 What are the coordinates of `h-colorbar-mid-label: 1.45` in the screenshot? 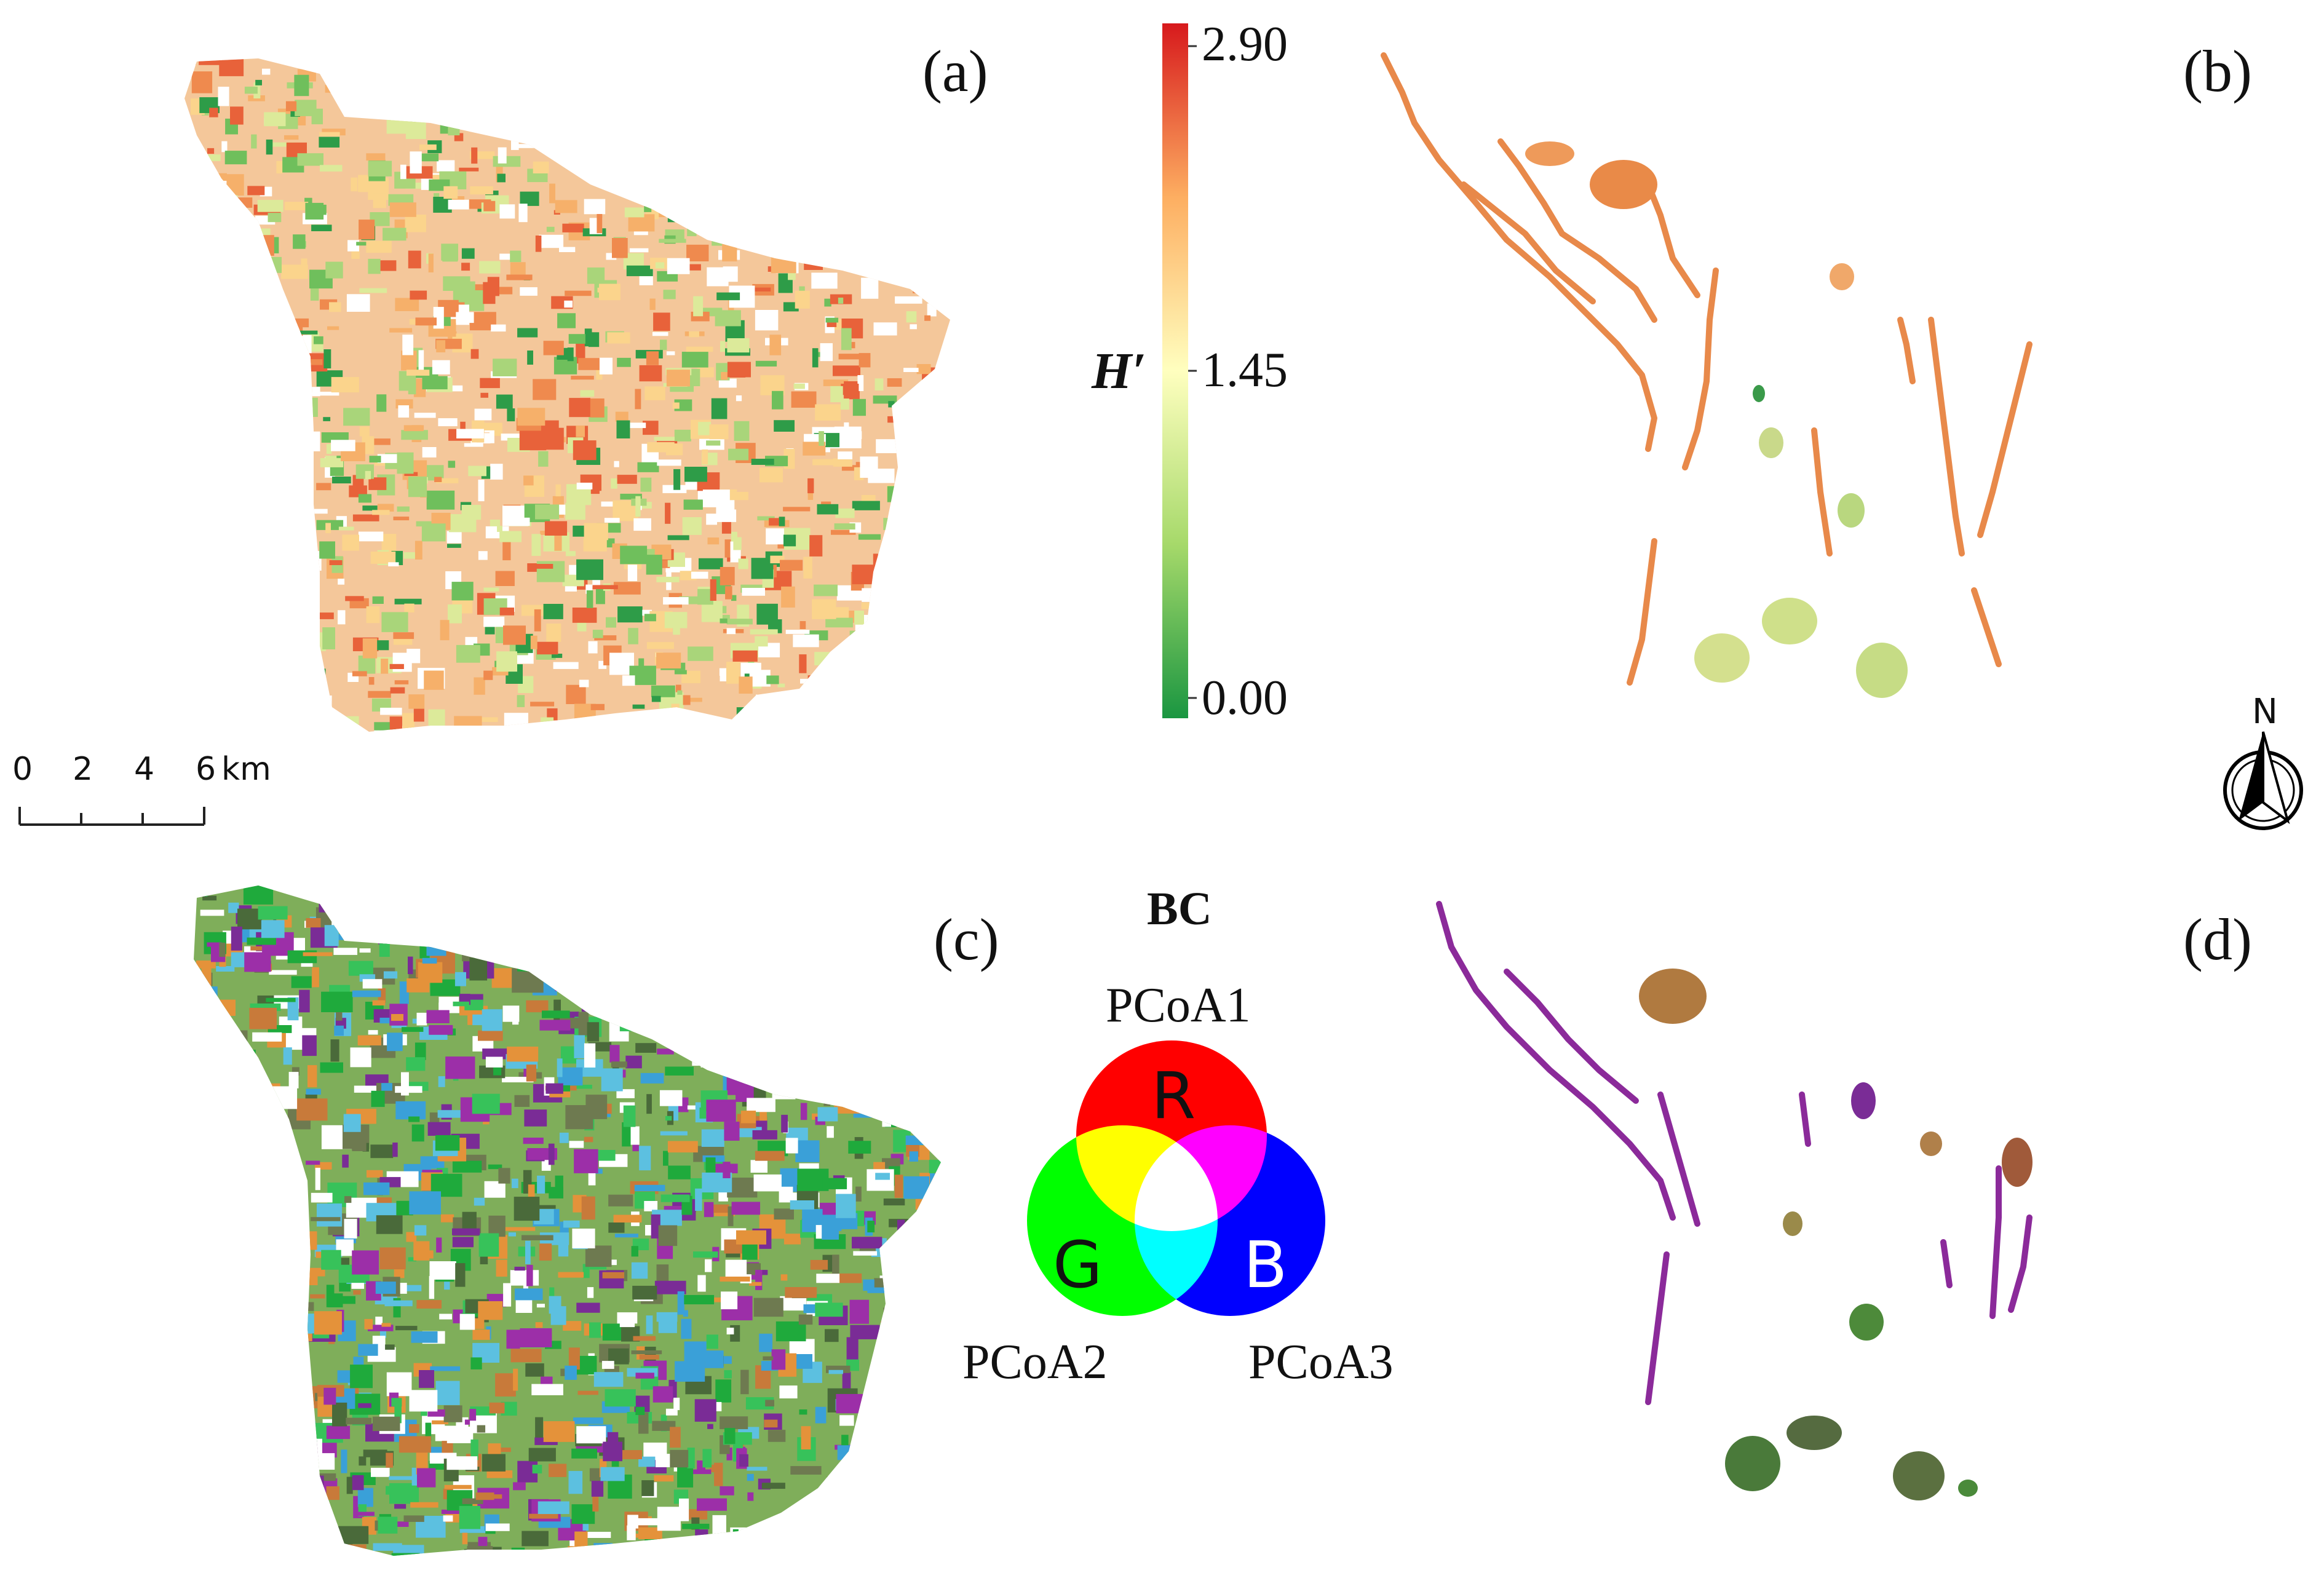 It's located at (1245, 370).